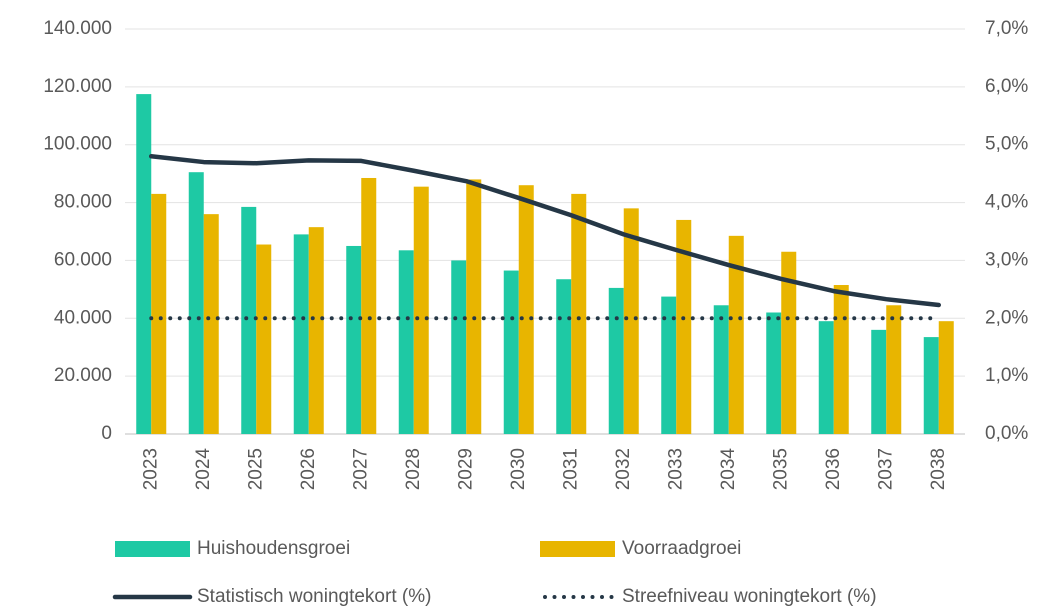  What do you see at coordinates (83, 375) in the screenshot?
I see `y-tick-label: 20.000` at bounding box center [83, 375].